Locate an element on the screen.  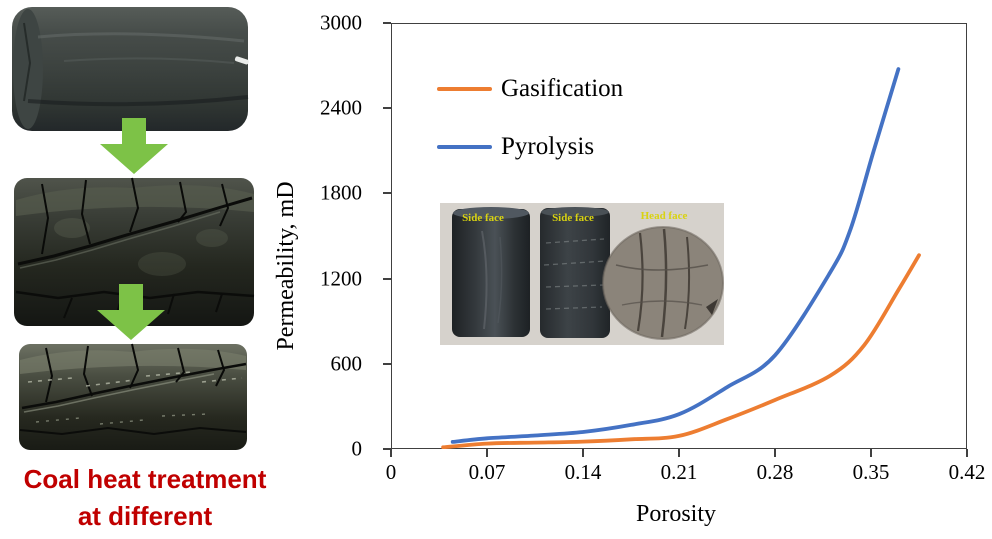
photo-raw-coal-core is located at coordinates (130, 69).